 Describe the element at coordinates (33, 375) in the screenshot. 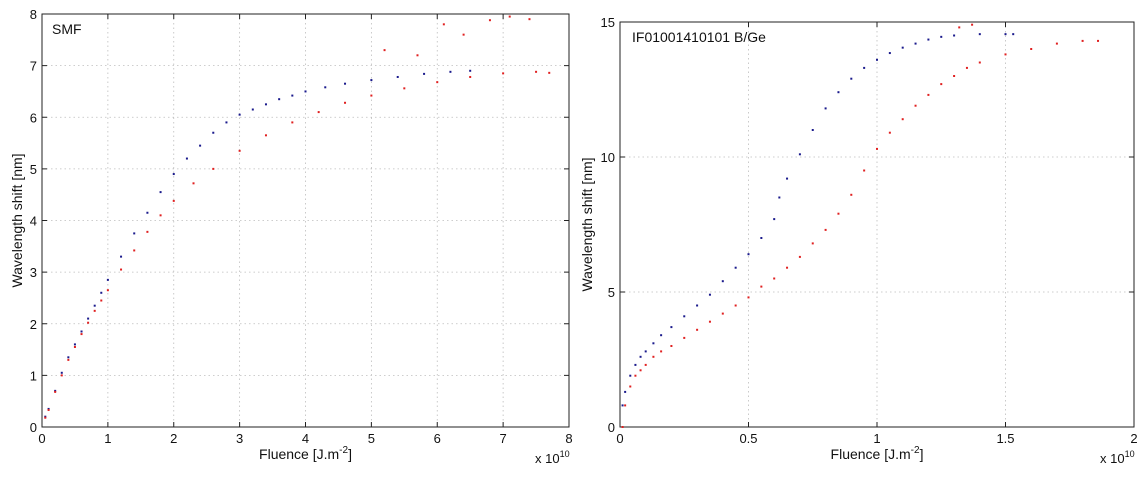

I see `y-tick-label: 1` at that location.